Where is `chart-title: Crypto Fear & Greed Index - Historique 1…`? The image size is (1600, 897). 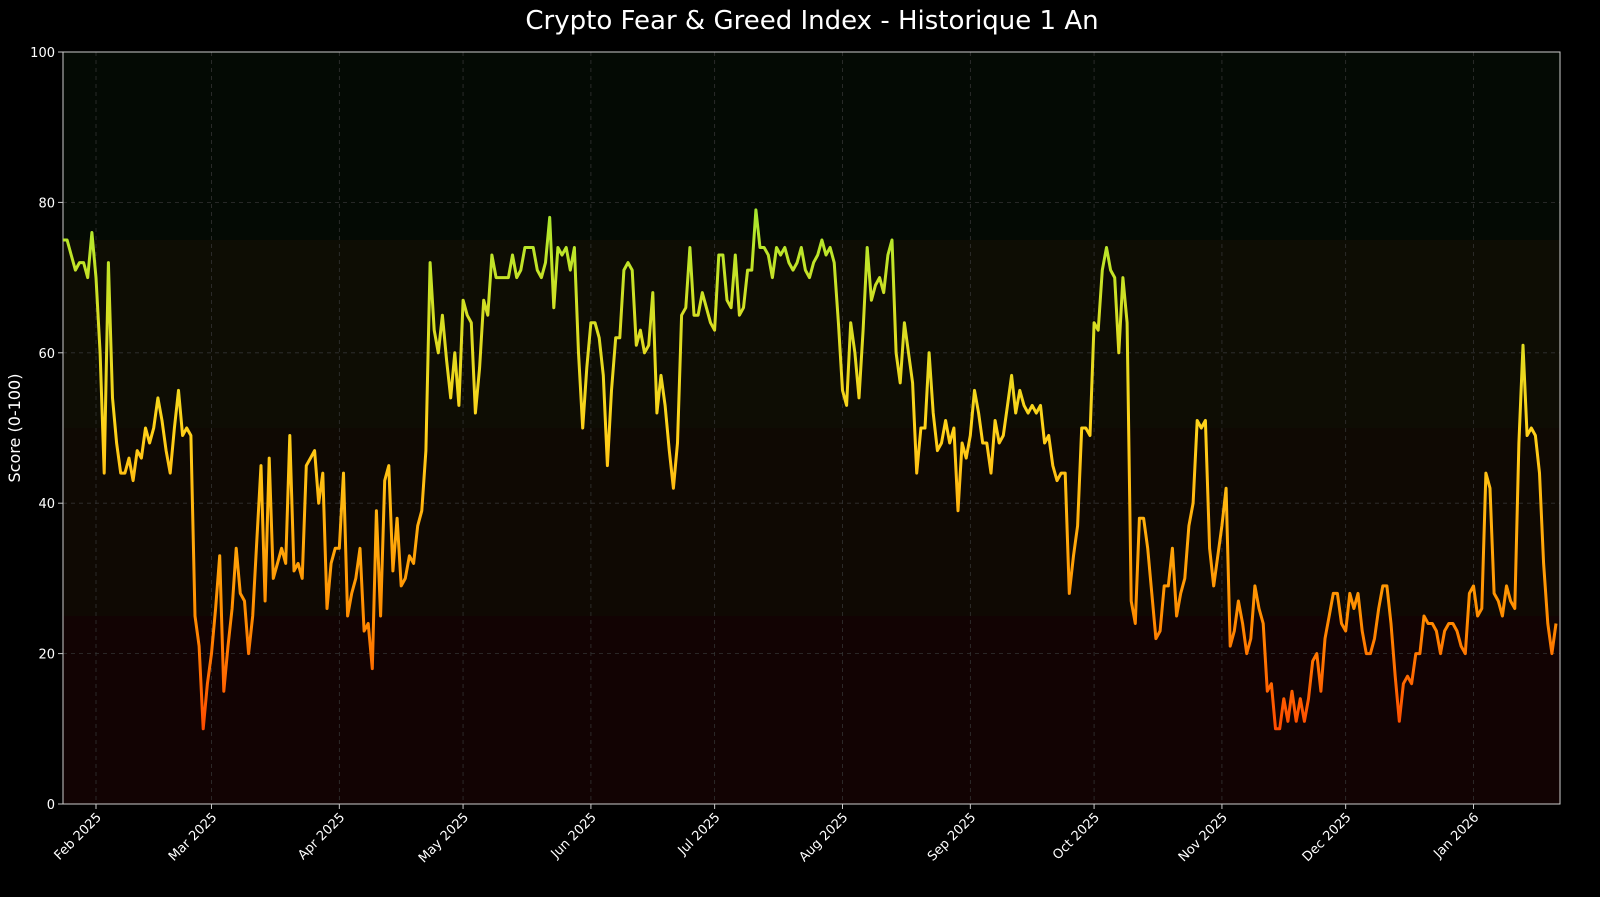 chart-title: Crypto Fear & Greed Index - Historique 1… is located at coordinates (811, 21).